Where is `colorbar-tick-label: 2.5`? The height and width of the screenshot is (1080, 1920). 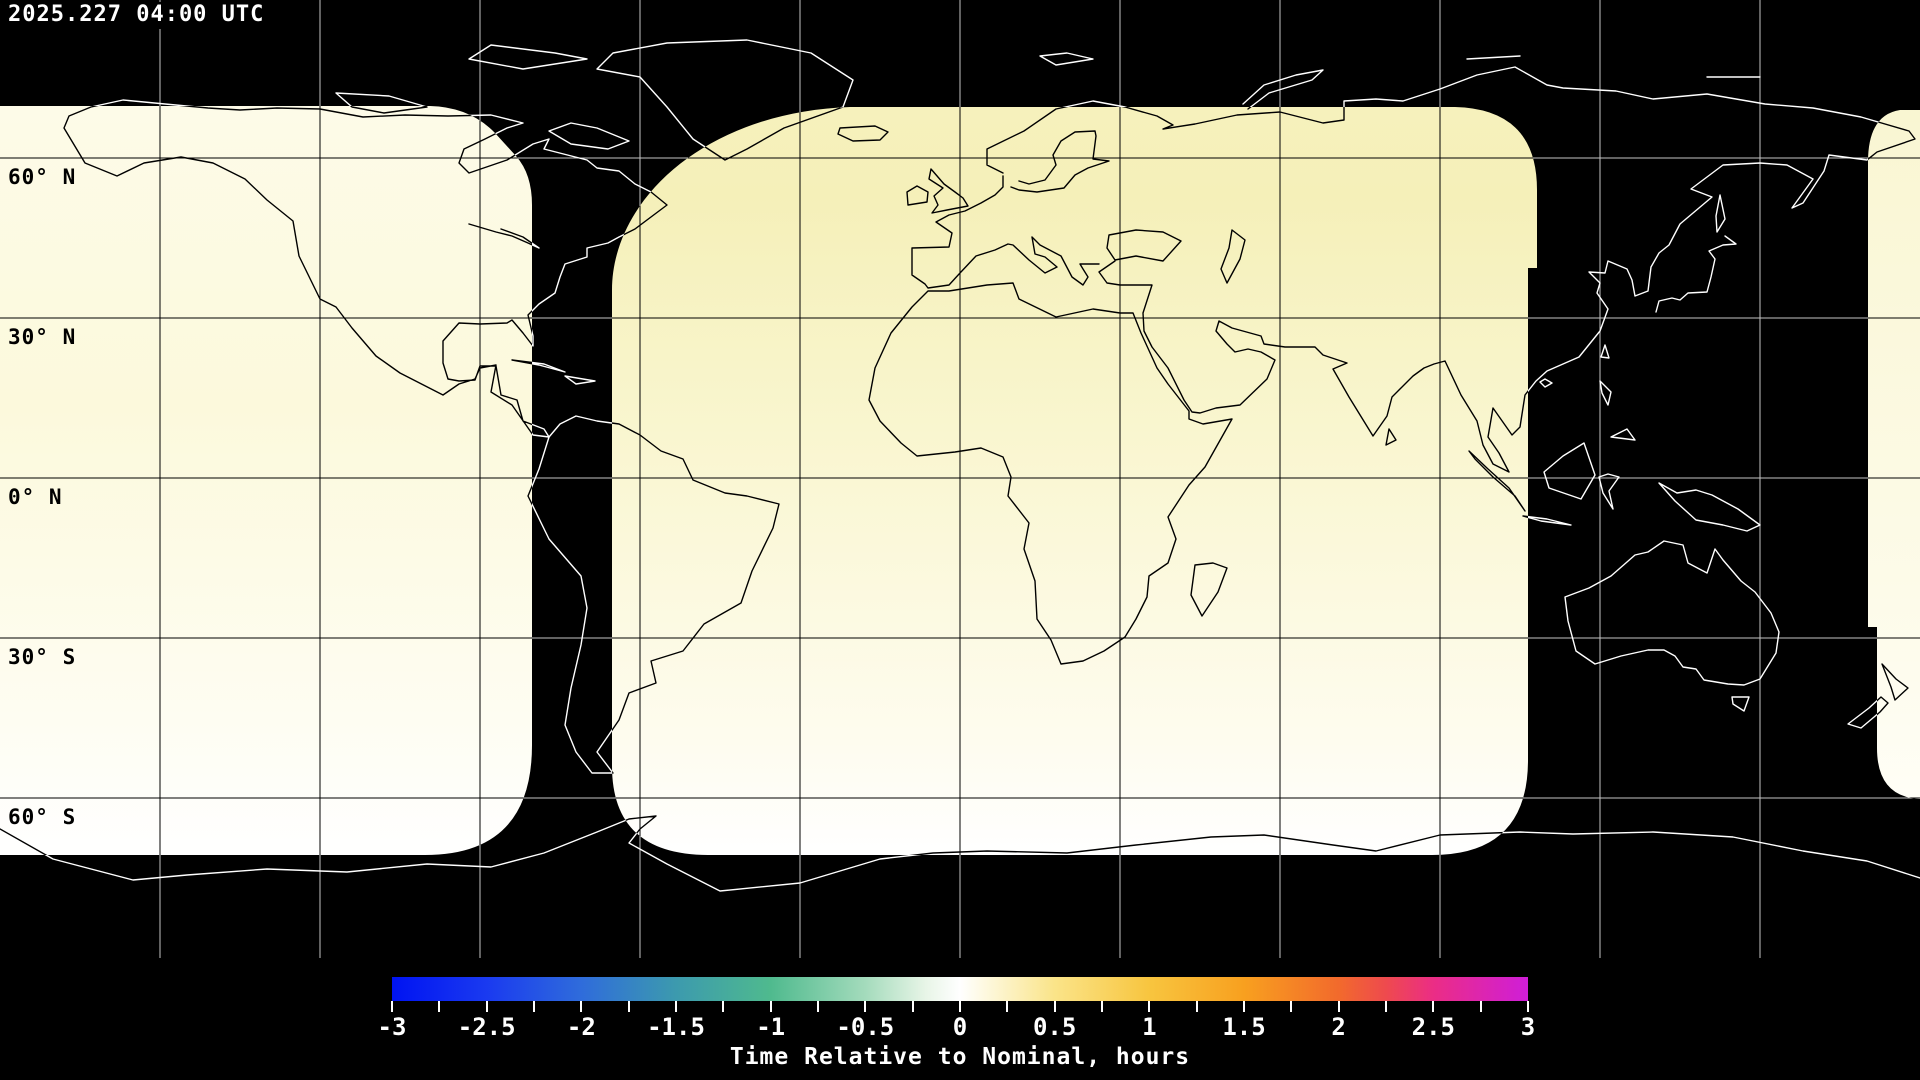 colorbar-tick-label: 2.5 is located at coordinates (1433, 1027).